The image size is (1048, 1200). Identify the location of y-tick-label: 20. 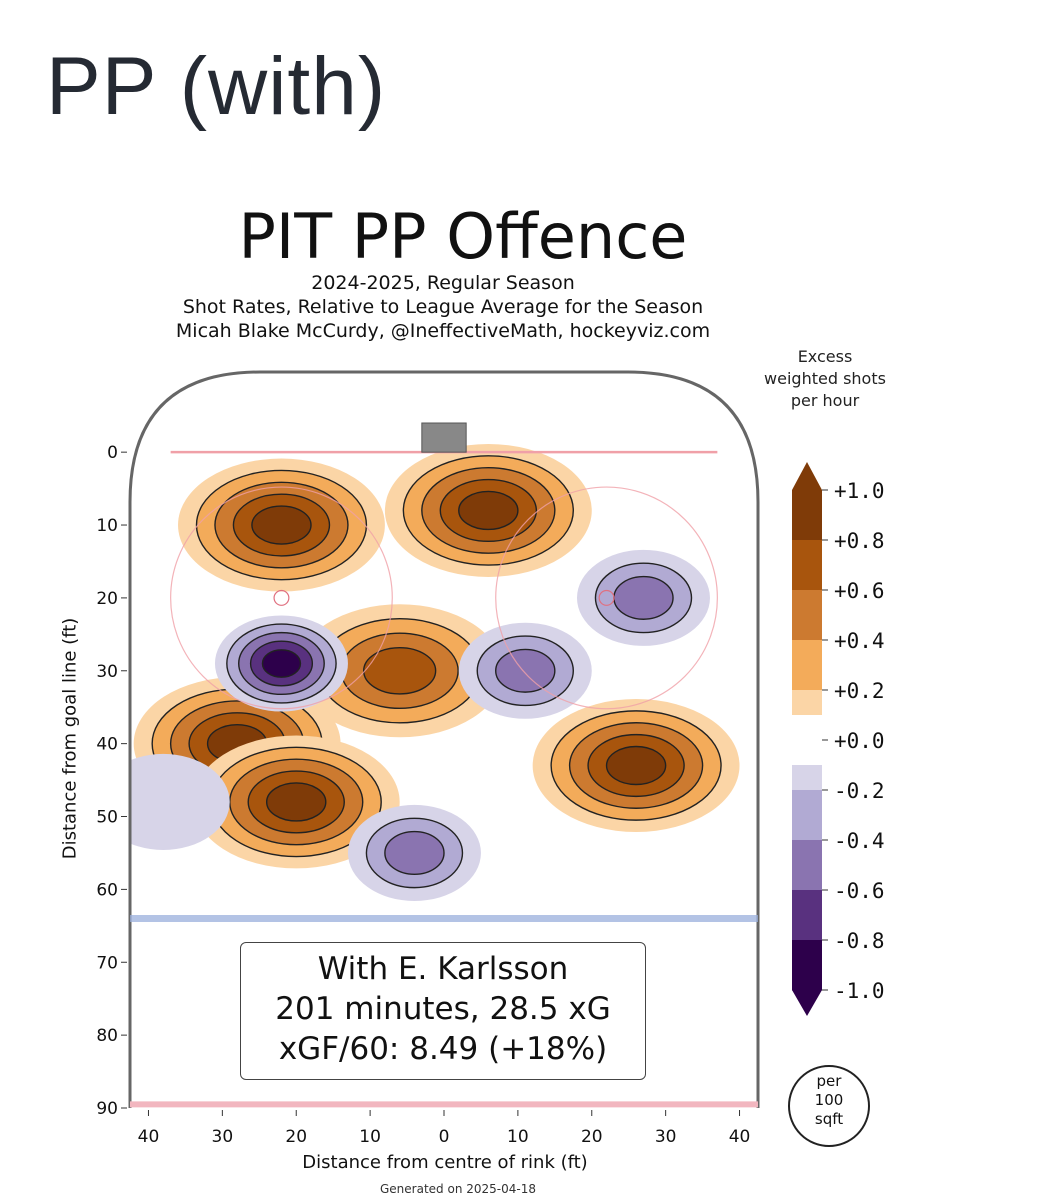
(107, 599).